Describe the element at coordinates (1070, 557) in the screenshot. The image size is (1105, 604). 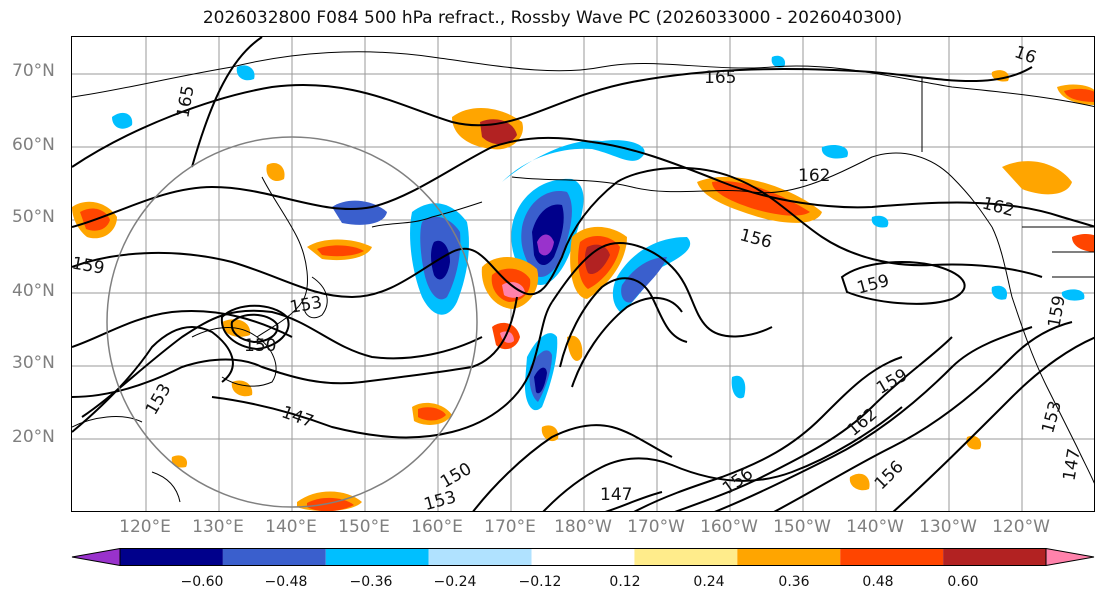
I see `colorbar-extend-high` at that location.